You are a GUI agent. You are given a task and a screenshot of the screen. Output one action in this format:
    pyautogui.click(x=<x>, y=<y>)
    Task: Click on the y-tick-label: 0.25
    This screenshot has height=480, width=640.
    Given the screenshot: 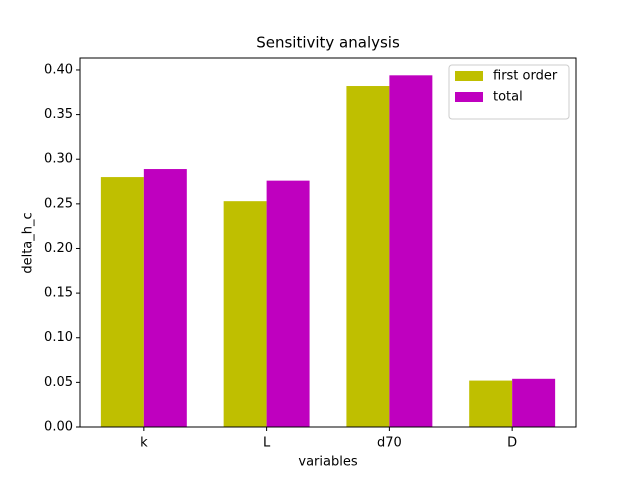 What is the action you would take?
    pyautogui.click(x=58, y=203)
    